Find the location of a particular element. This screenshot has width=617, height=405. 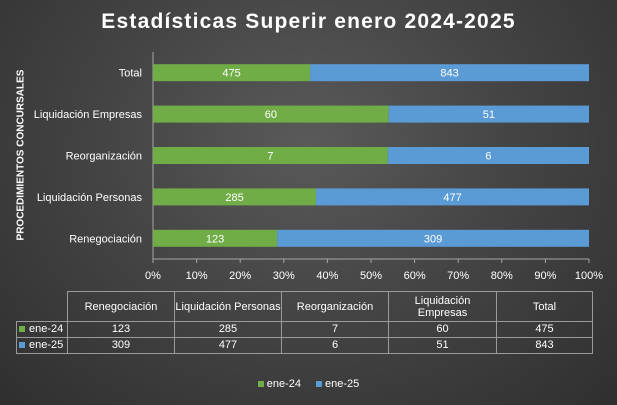

x-tick-label: 10% is located at coordinates (197, 276).